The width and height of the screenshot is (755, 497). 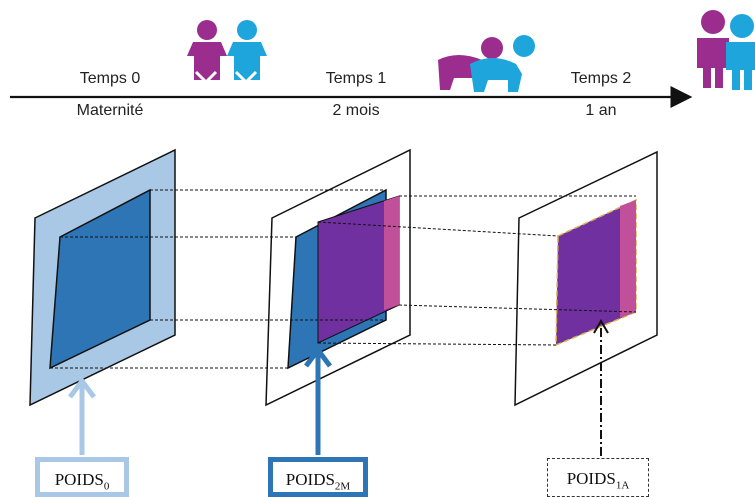 What do you see at coordinates (601, 78) in the screenshot?
I see `time-2-label: Temps 2` at bounding box center [601, 78].